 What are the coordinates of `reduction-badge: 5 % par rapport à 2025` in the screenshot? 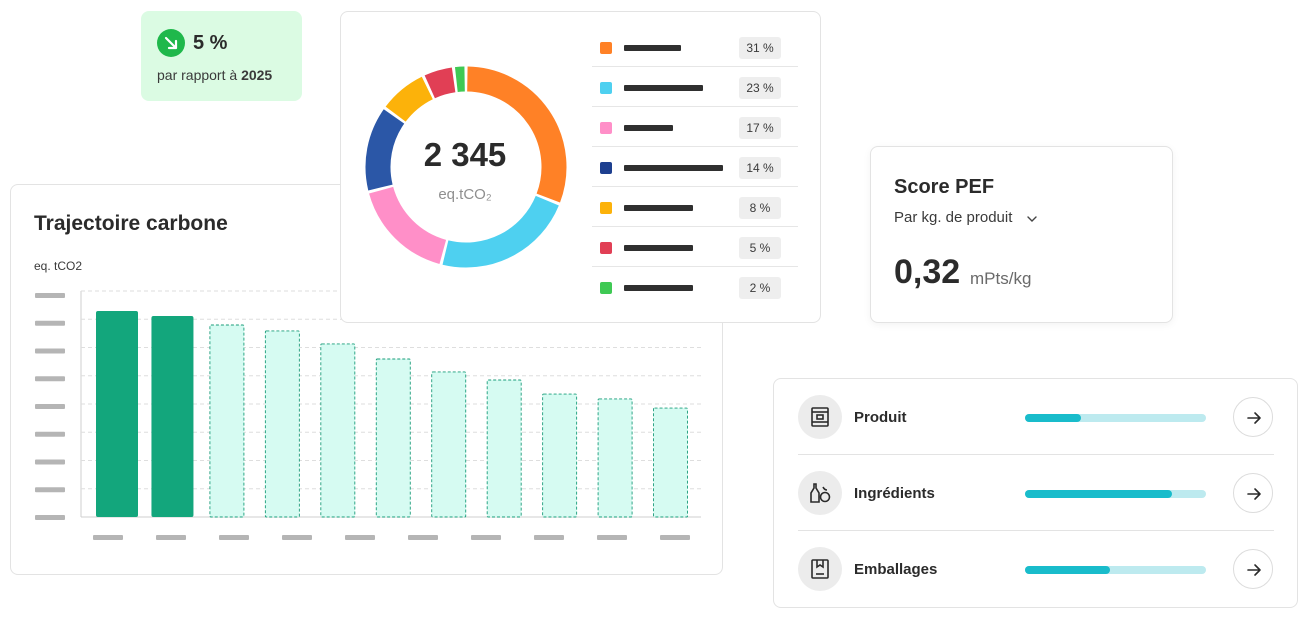 It's located at (221, 56).